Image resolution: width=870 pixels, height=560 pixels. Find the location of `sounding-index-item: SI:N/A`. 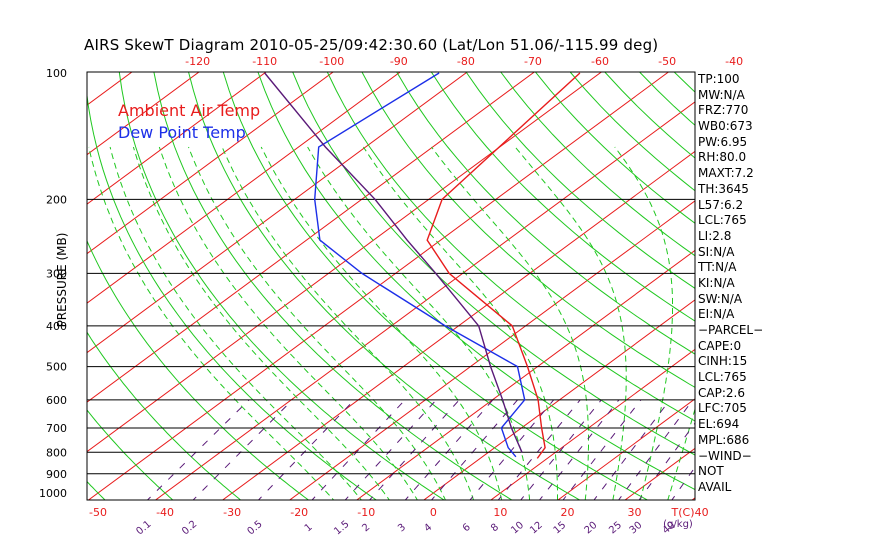

sounding-index-item: SI:N/A is located at coordinates (716, 251).